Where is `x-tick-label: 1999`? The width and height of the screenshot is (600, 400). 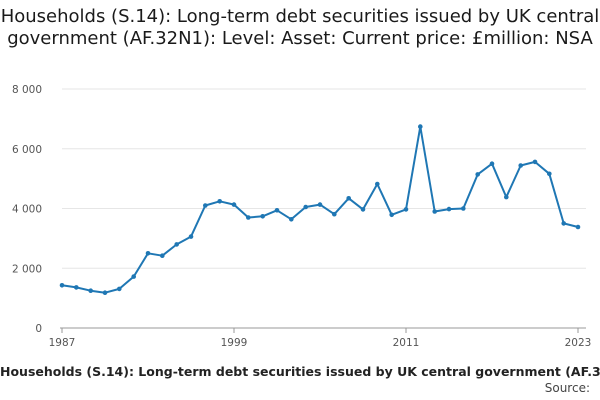
x-tick-label: 1999 is located at coordinates (234, 343).